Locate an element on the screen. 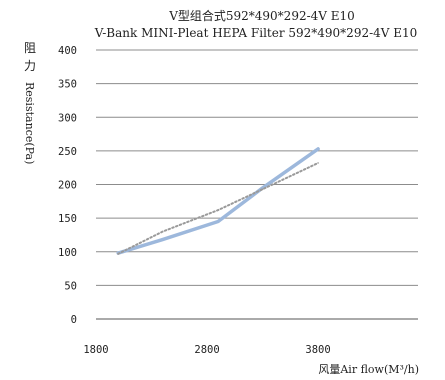 This screenshot has width=445, height=380. y-tick-label-4: 200 is located at coordinates (67, 186).